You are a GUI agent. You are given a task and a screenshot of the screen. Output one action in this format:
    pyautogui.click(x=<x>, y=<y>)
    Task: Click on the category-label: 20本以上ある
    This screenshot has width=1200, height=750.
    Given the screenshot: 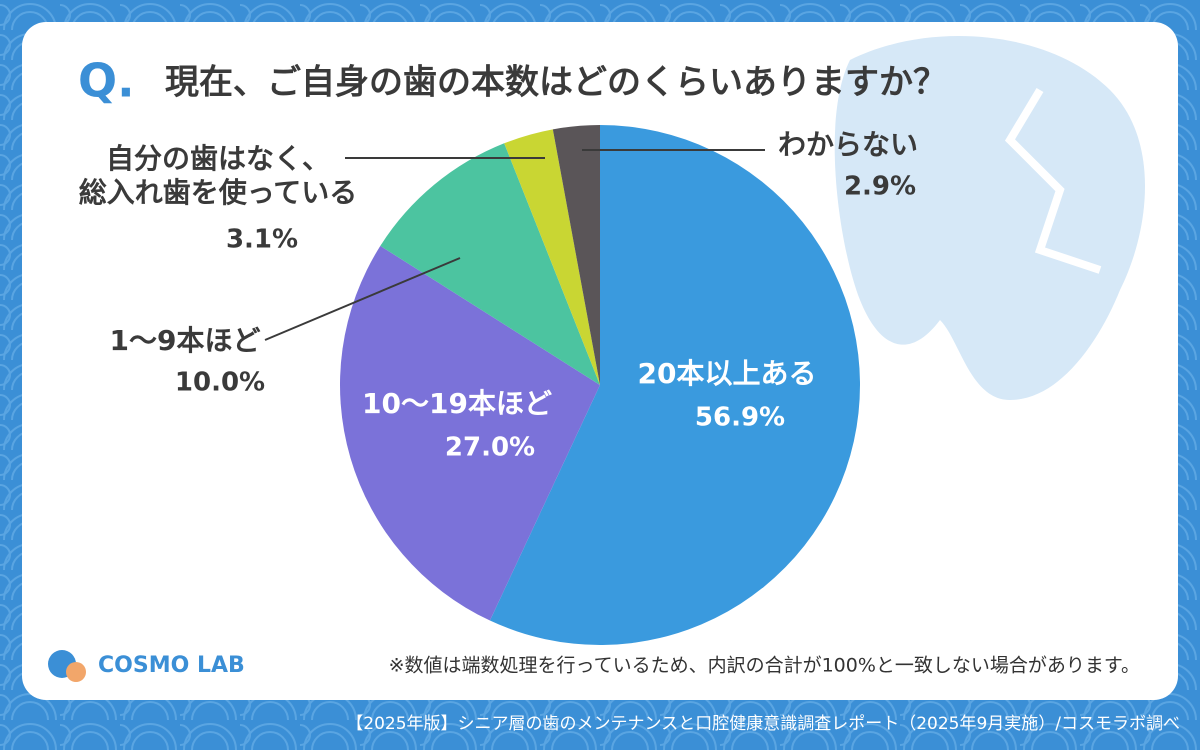 What is the action you would take?
    pyautogui.click(x=727, y=373)
    